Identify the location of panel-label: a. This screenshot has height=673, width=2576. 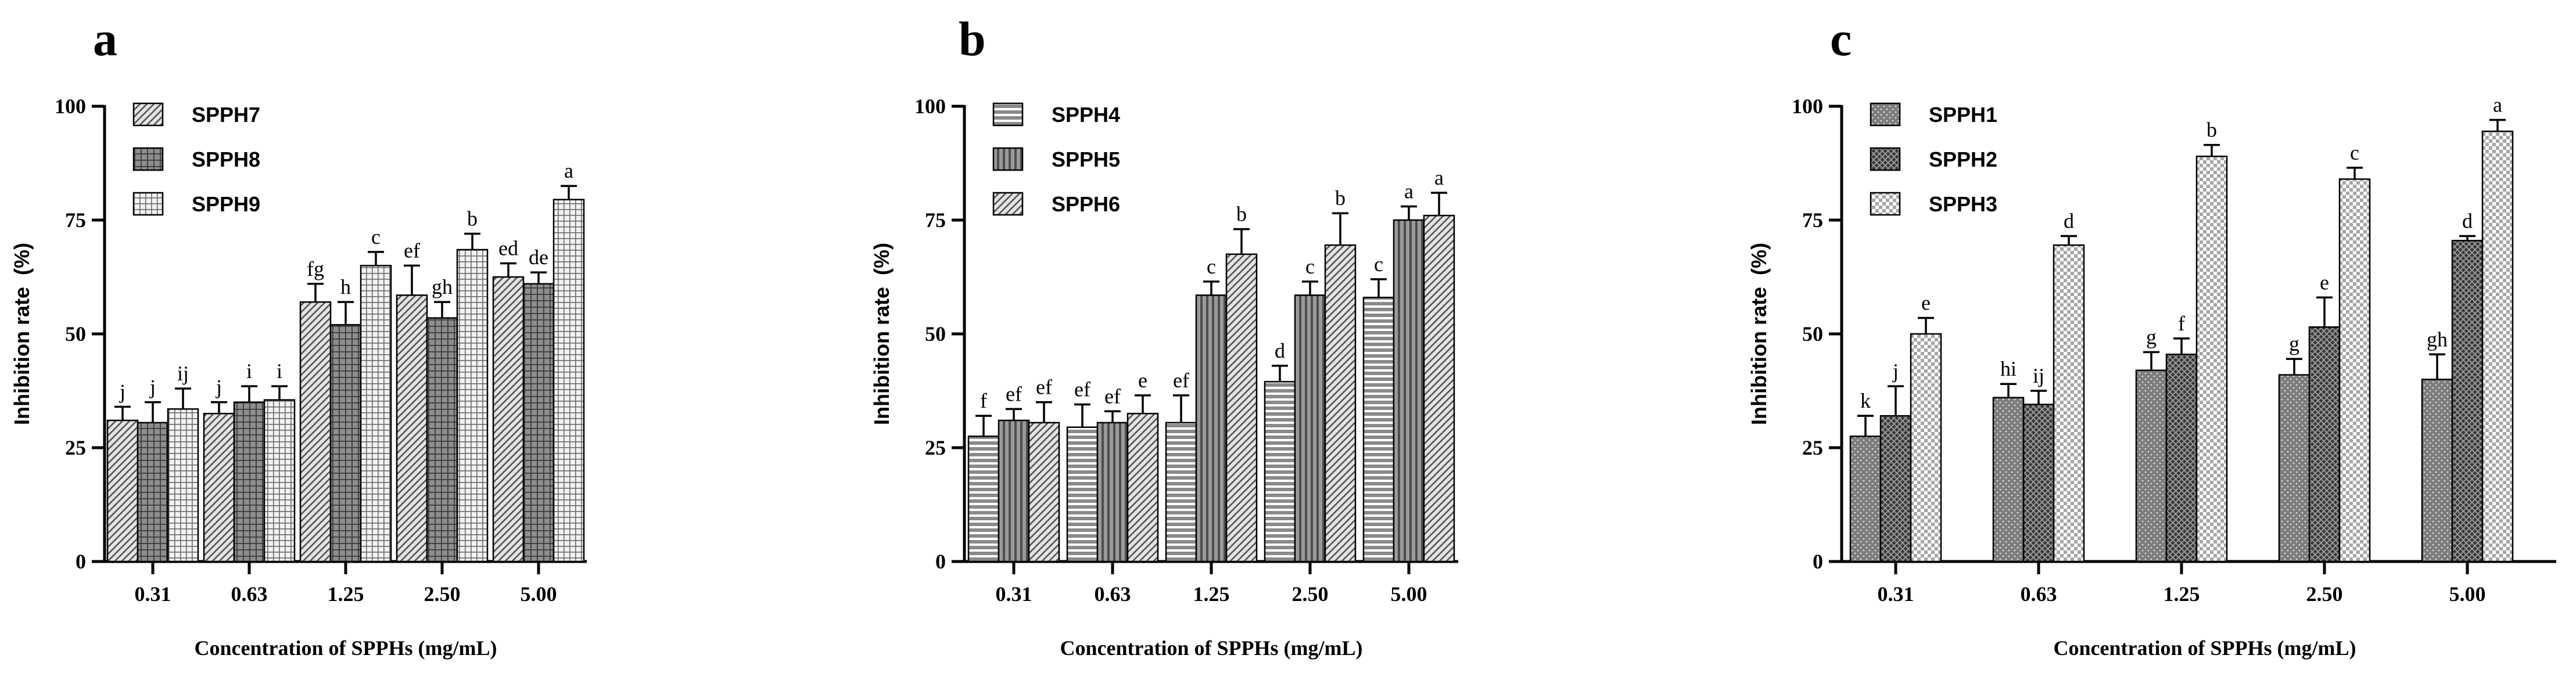
(105, 39).